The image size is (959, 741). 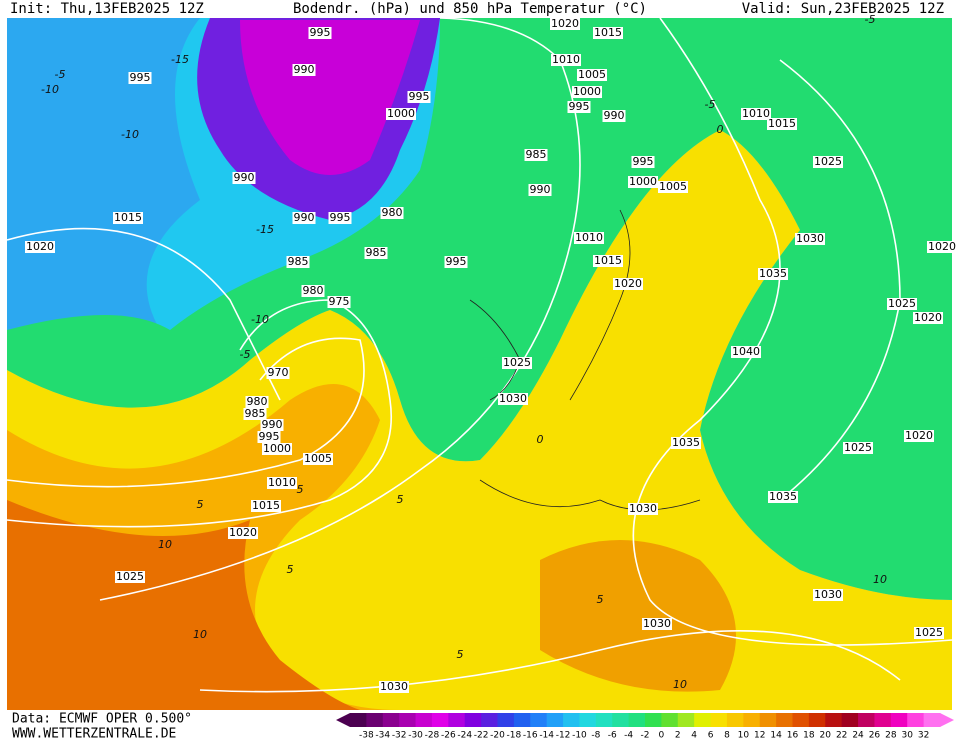 What do you see at coordinates (103, 194) in the screenshot?
I see `cold-region` at bounding box center [103, 194].